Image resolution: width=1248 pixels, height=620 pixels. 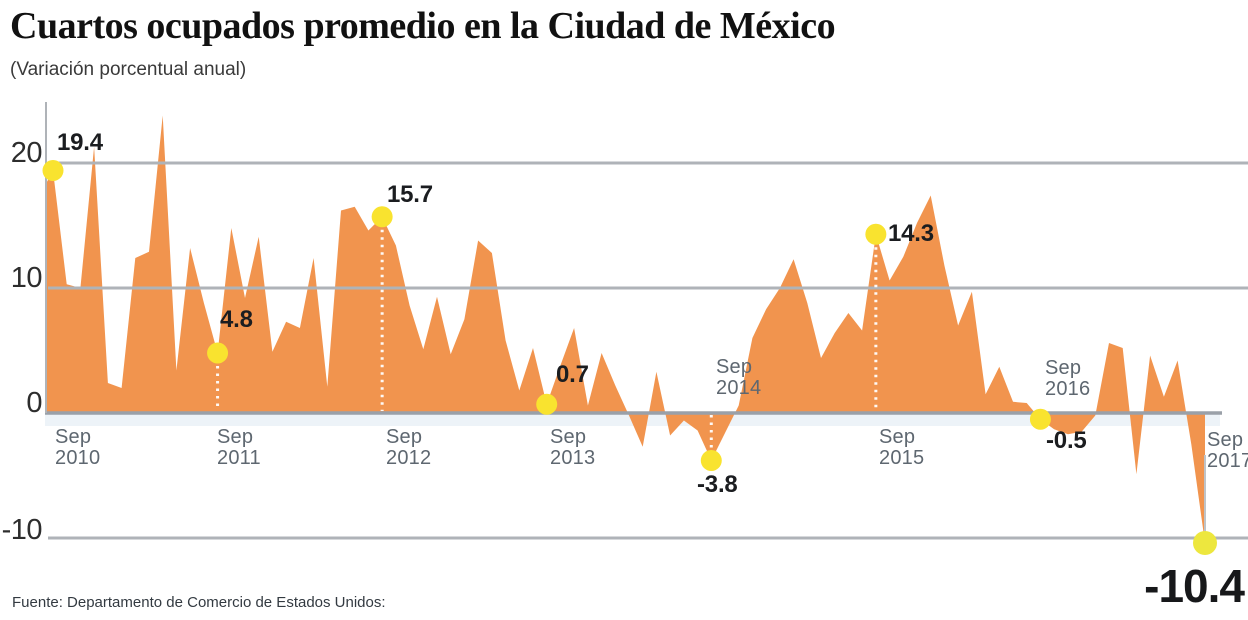 I want to click on x-axis-tick-sep-2011: Sep 2011, so click(x=239, y=448).